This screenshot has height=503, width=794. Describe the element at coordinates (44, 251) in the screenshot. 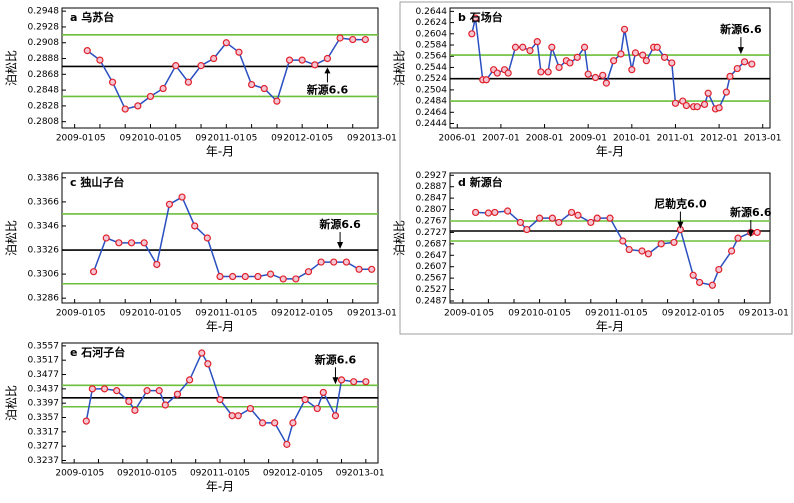

I see `y-tick-label: 0.3326` at that location.